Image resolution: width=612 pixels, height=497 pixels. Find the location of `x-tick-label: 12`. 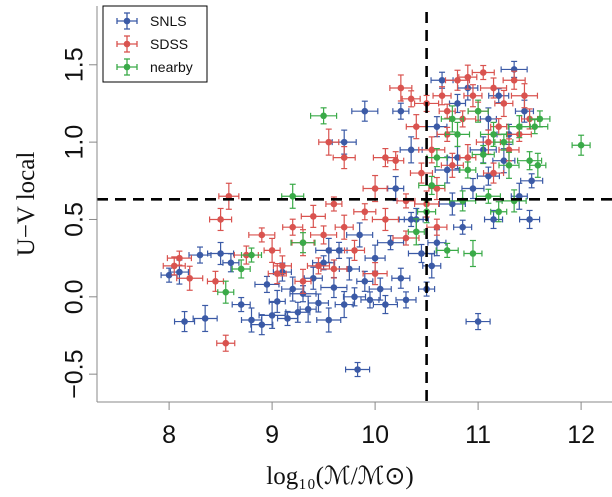

x-tick-label: 12 is located at coordinates (581, 435).